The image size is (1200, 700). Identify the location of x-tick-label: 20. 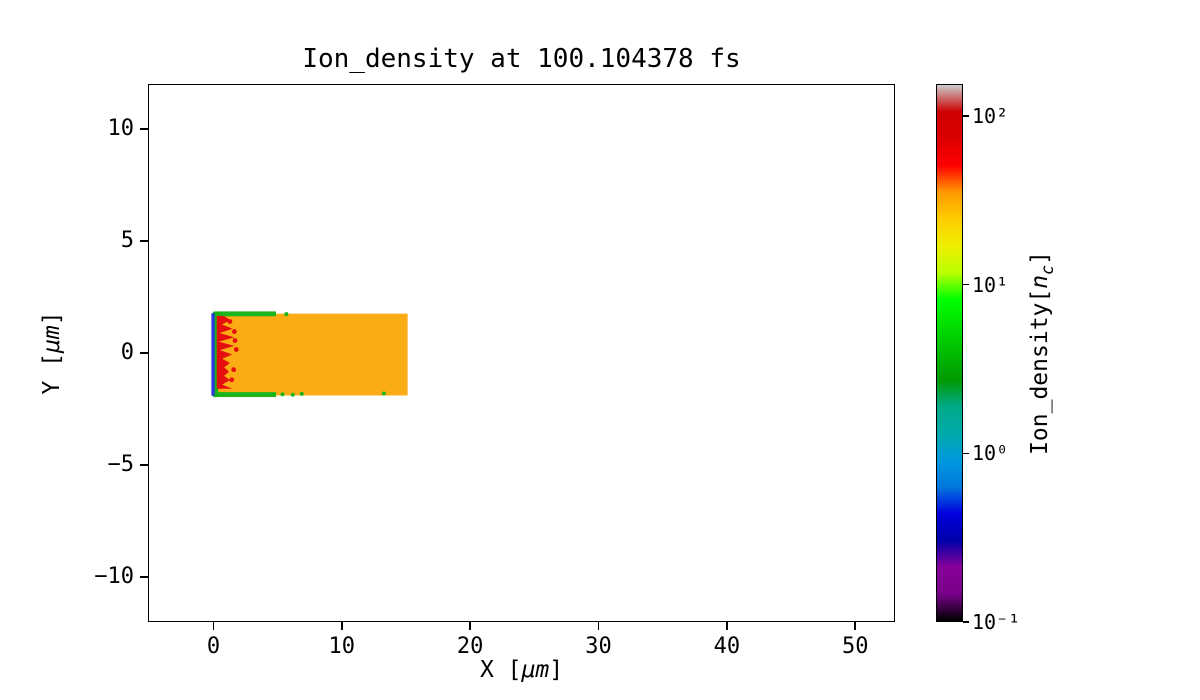
(470, 646).